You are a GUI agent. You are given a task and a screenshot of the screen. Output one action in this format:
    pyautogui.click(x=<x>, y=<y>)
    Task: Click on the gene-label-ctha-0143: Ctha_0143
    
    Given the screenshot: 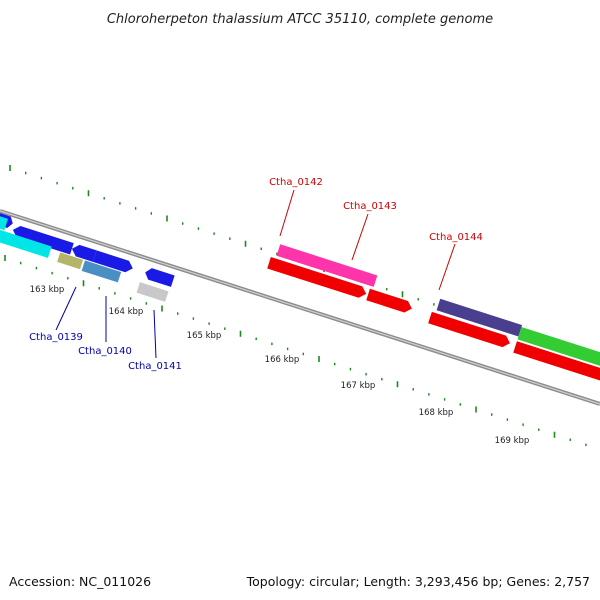 What is the action you would take?
    pyautogui.click(x=370, y=206)
    